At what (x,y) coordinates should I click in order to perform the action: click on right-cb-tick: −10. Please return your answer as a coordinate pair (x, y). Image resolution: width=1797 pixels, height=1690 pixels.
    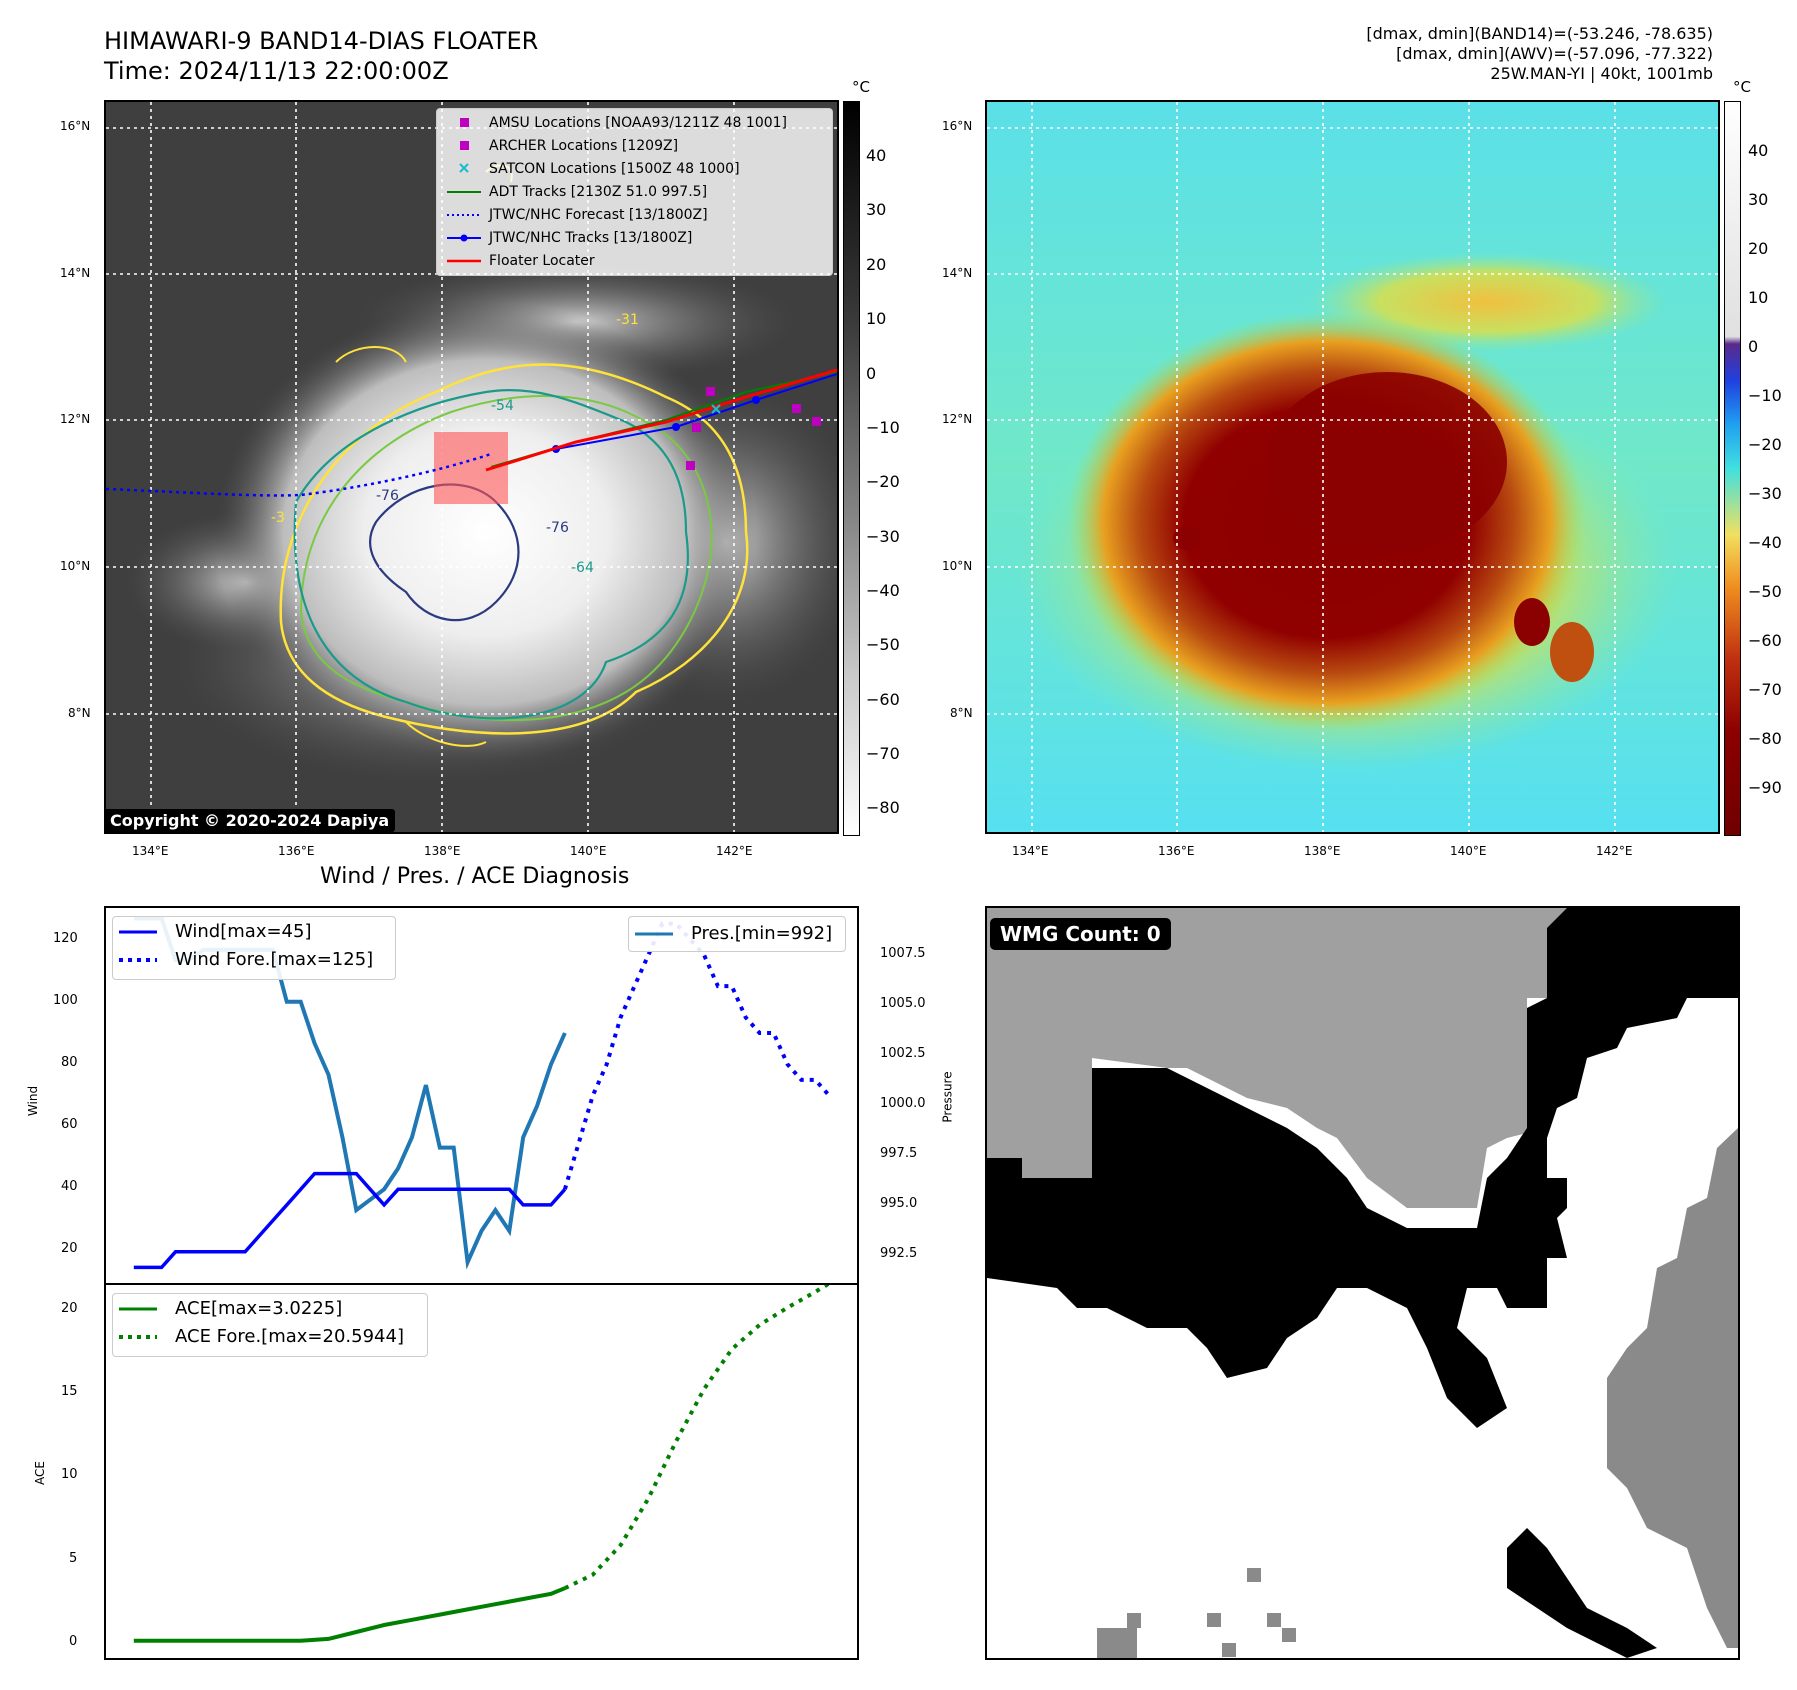
    Looking at the image, I should click on (1765, 395).